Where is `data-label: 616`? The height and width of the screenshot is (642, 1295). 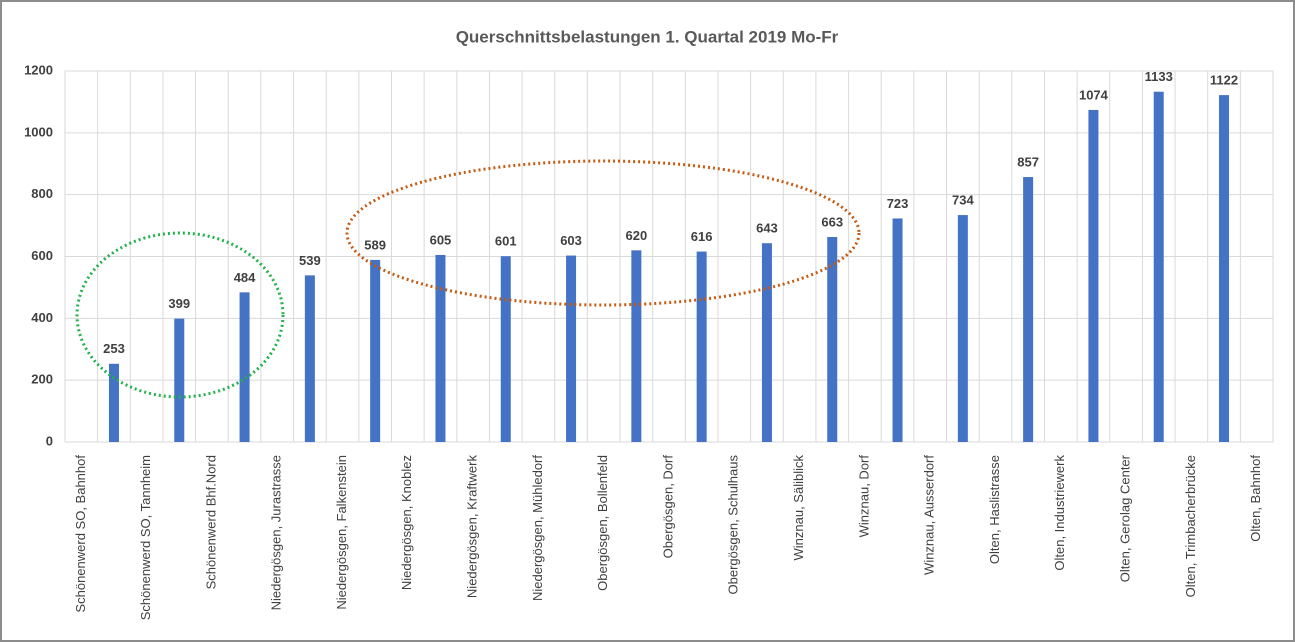 data-label: 616 is located at coordinates (702, 236).